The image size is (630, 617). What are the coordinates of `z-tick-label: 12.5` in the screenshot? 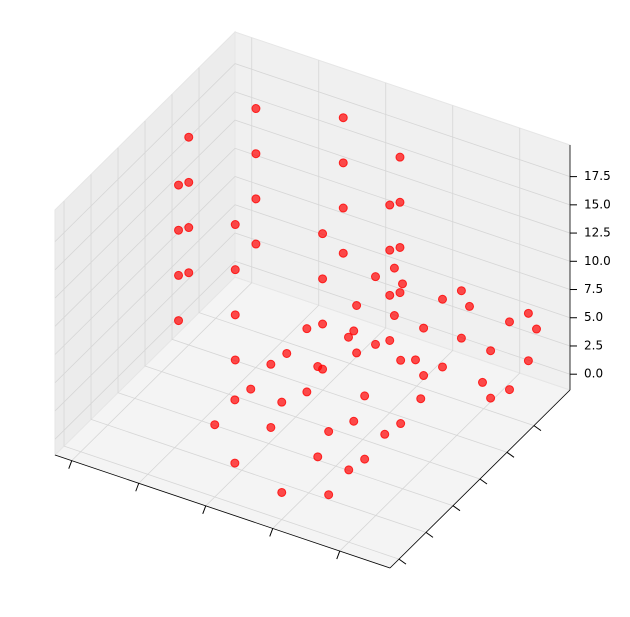 It's located at (597, 233).